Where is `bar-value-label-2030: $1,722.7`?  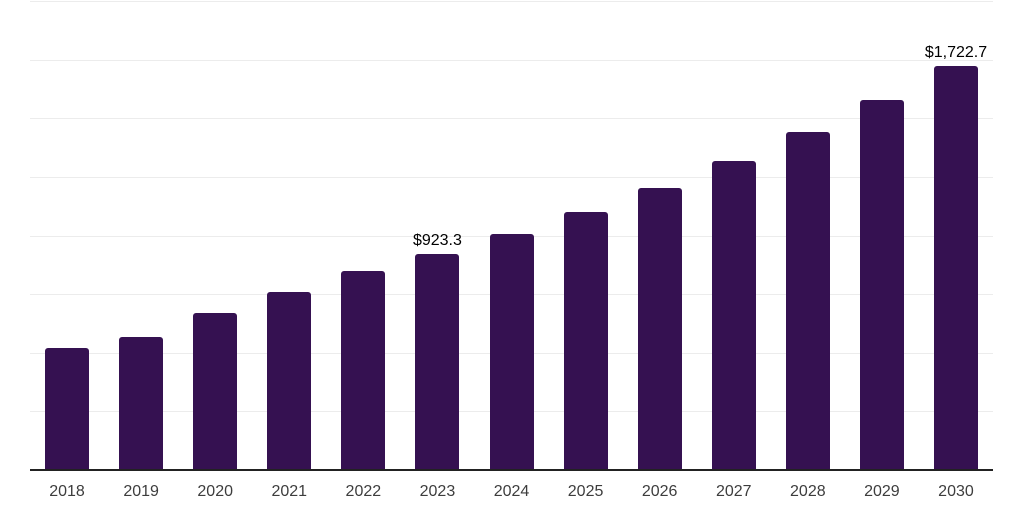
bar-value-label-2030: $1,722.7 is located at coordinates (956, 53).